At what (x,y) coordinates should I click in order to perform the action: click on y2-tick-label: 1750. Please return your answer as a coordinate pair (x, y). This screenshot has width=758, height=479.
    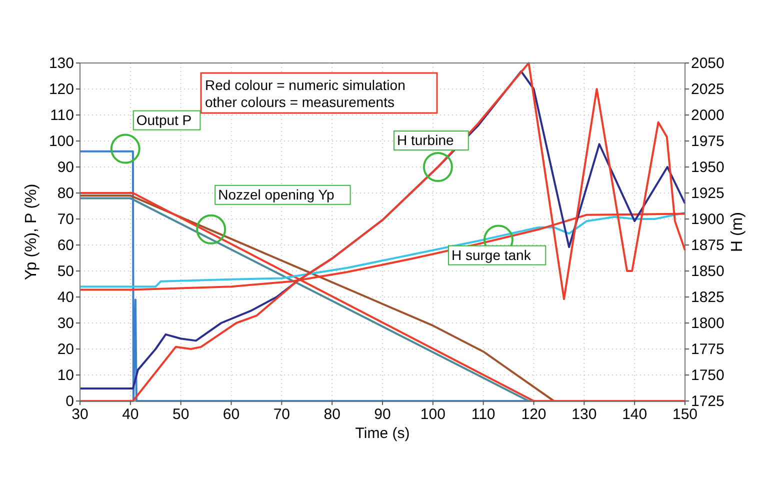
    Looking at the image, I should click on (707, 375).